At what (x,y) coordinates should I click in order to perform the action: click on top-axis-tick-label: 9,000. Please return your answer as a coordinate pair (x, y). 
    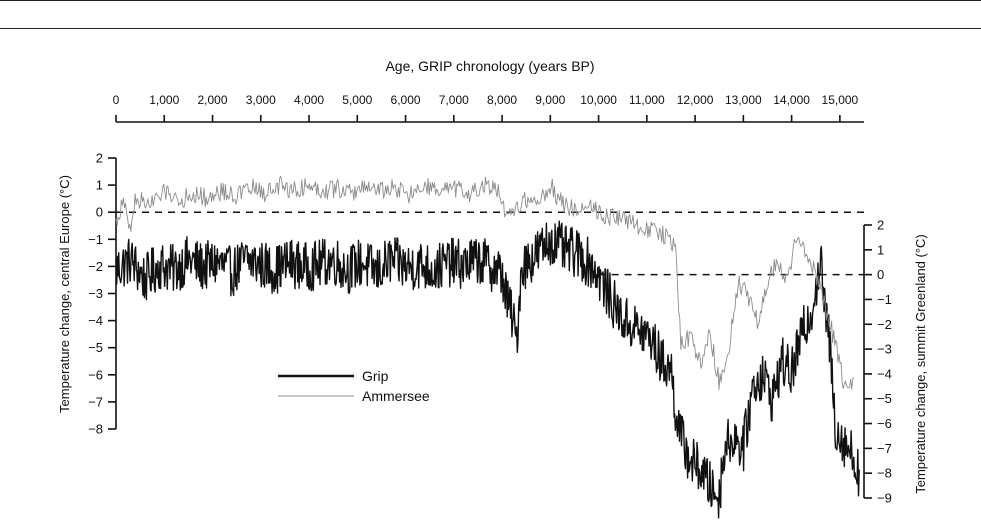
    Looking at the image, I should click on (550, 100).